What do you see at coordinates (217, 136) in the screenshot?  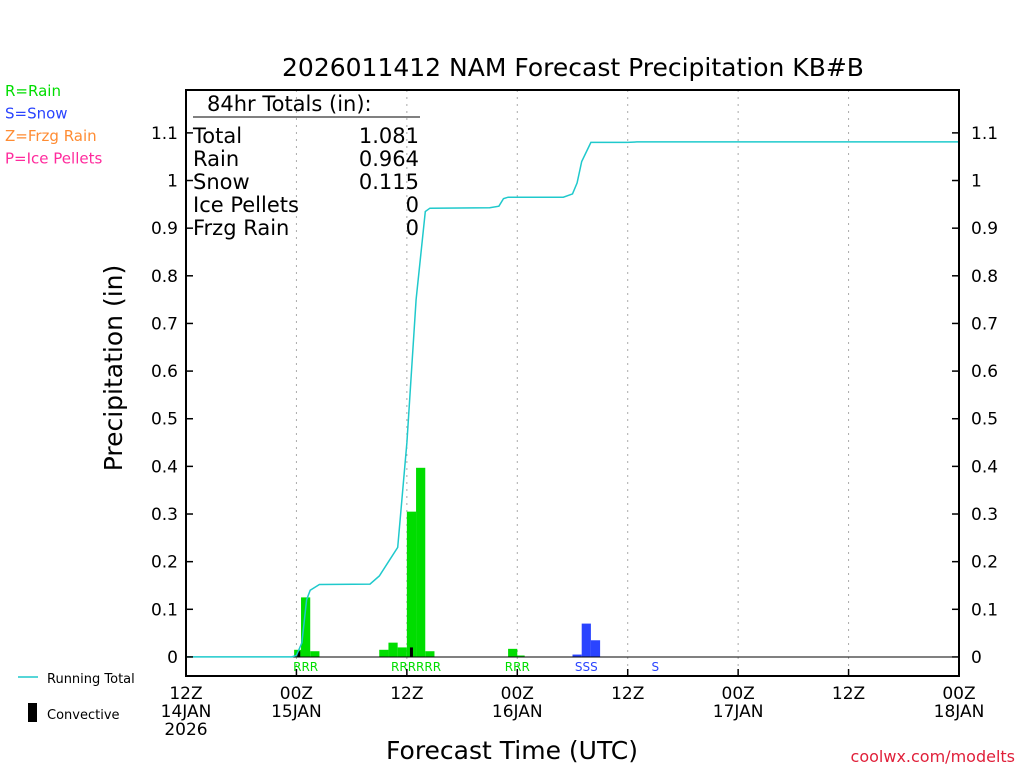 I see `totals-label: Total` at bounding box center [217, 136].